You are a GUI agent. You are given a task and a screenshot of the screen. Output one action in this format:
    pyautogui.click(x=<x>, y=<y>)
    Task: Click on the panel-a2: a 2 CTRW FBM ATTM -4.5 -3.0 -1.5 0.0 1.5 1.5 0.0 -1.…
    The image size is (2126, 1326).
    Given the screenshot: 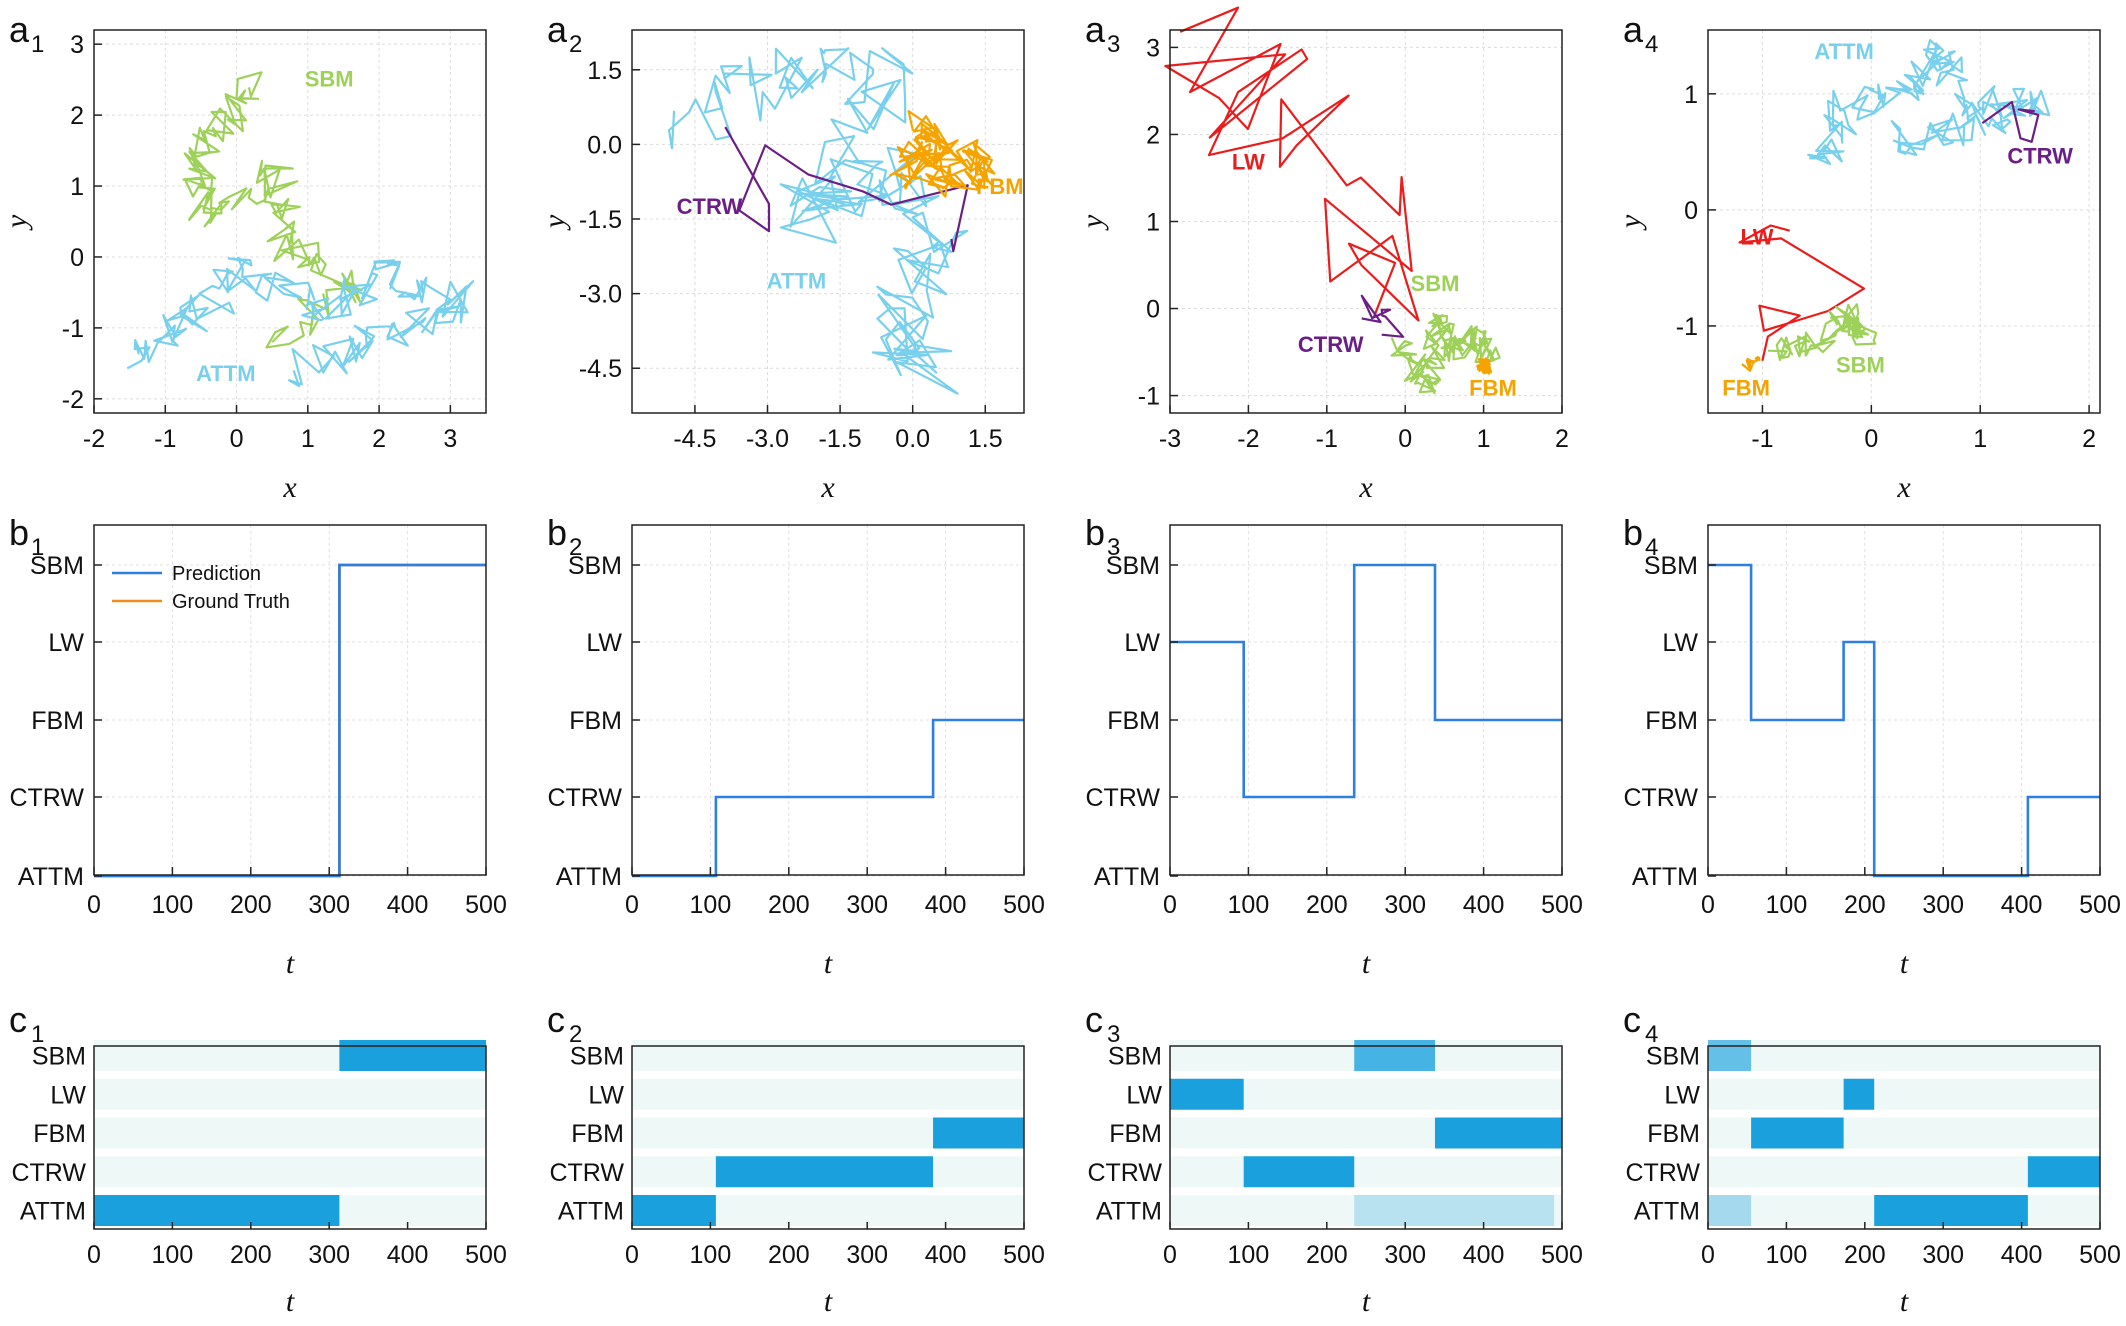 What is the action you would take?
    pyautogui.click(x=781, y=256)
    